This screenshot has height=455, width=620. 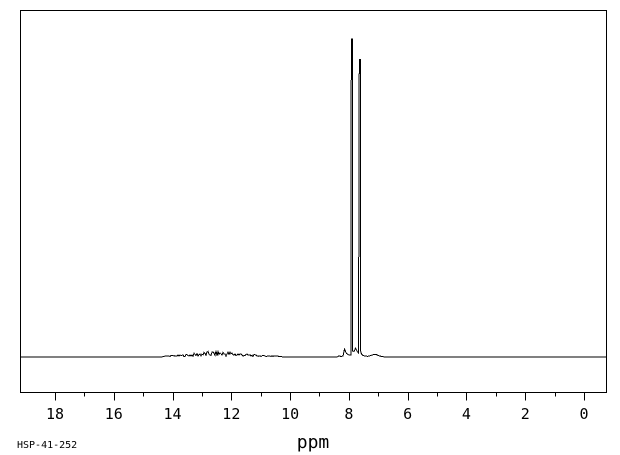 I want to click on x-axis-tick-label: 4, so click(x=466, y=414).